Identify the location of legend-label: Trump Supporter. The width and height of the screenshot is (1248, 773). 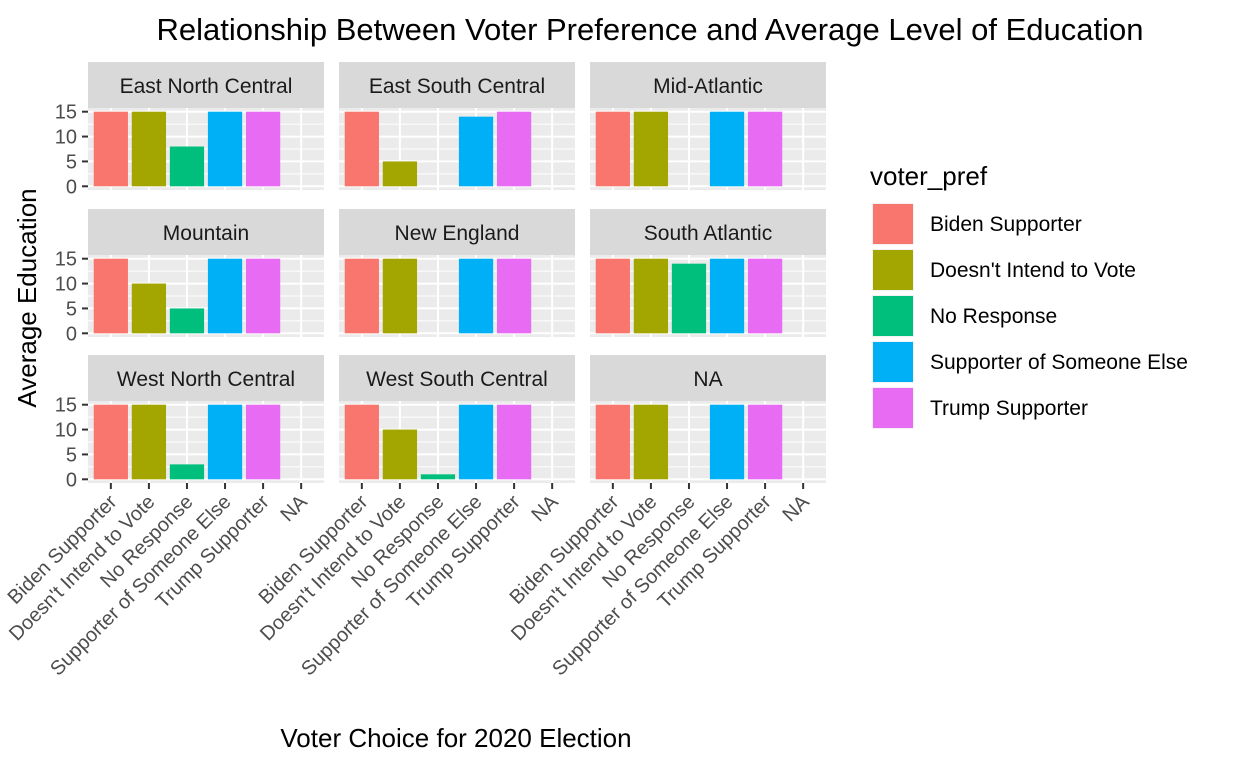
(1009, 408).